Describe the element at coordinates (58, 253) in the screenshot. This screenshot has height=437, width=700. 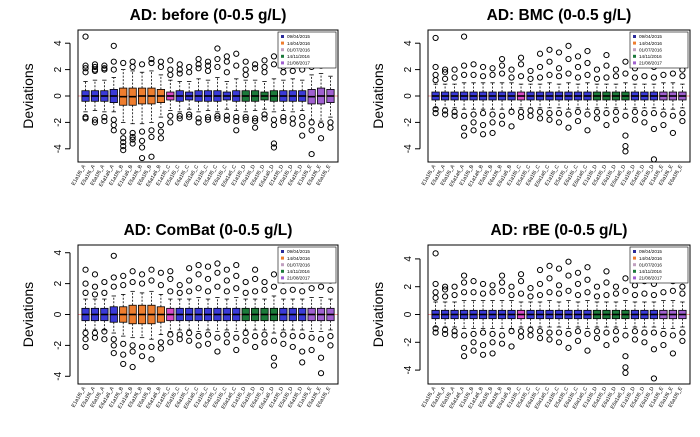
I see `y-tick-label: 4` at that location.